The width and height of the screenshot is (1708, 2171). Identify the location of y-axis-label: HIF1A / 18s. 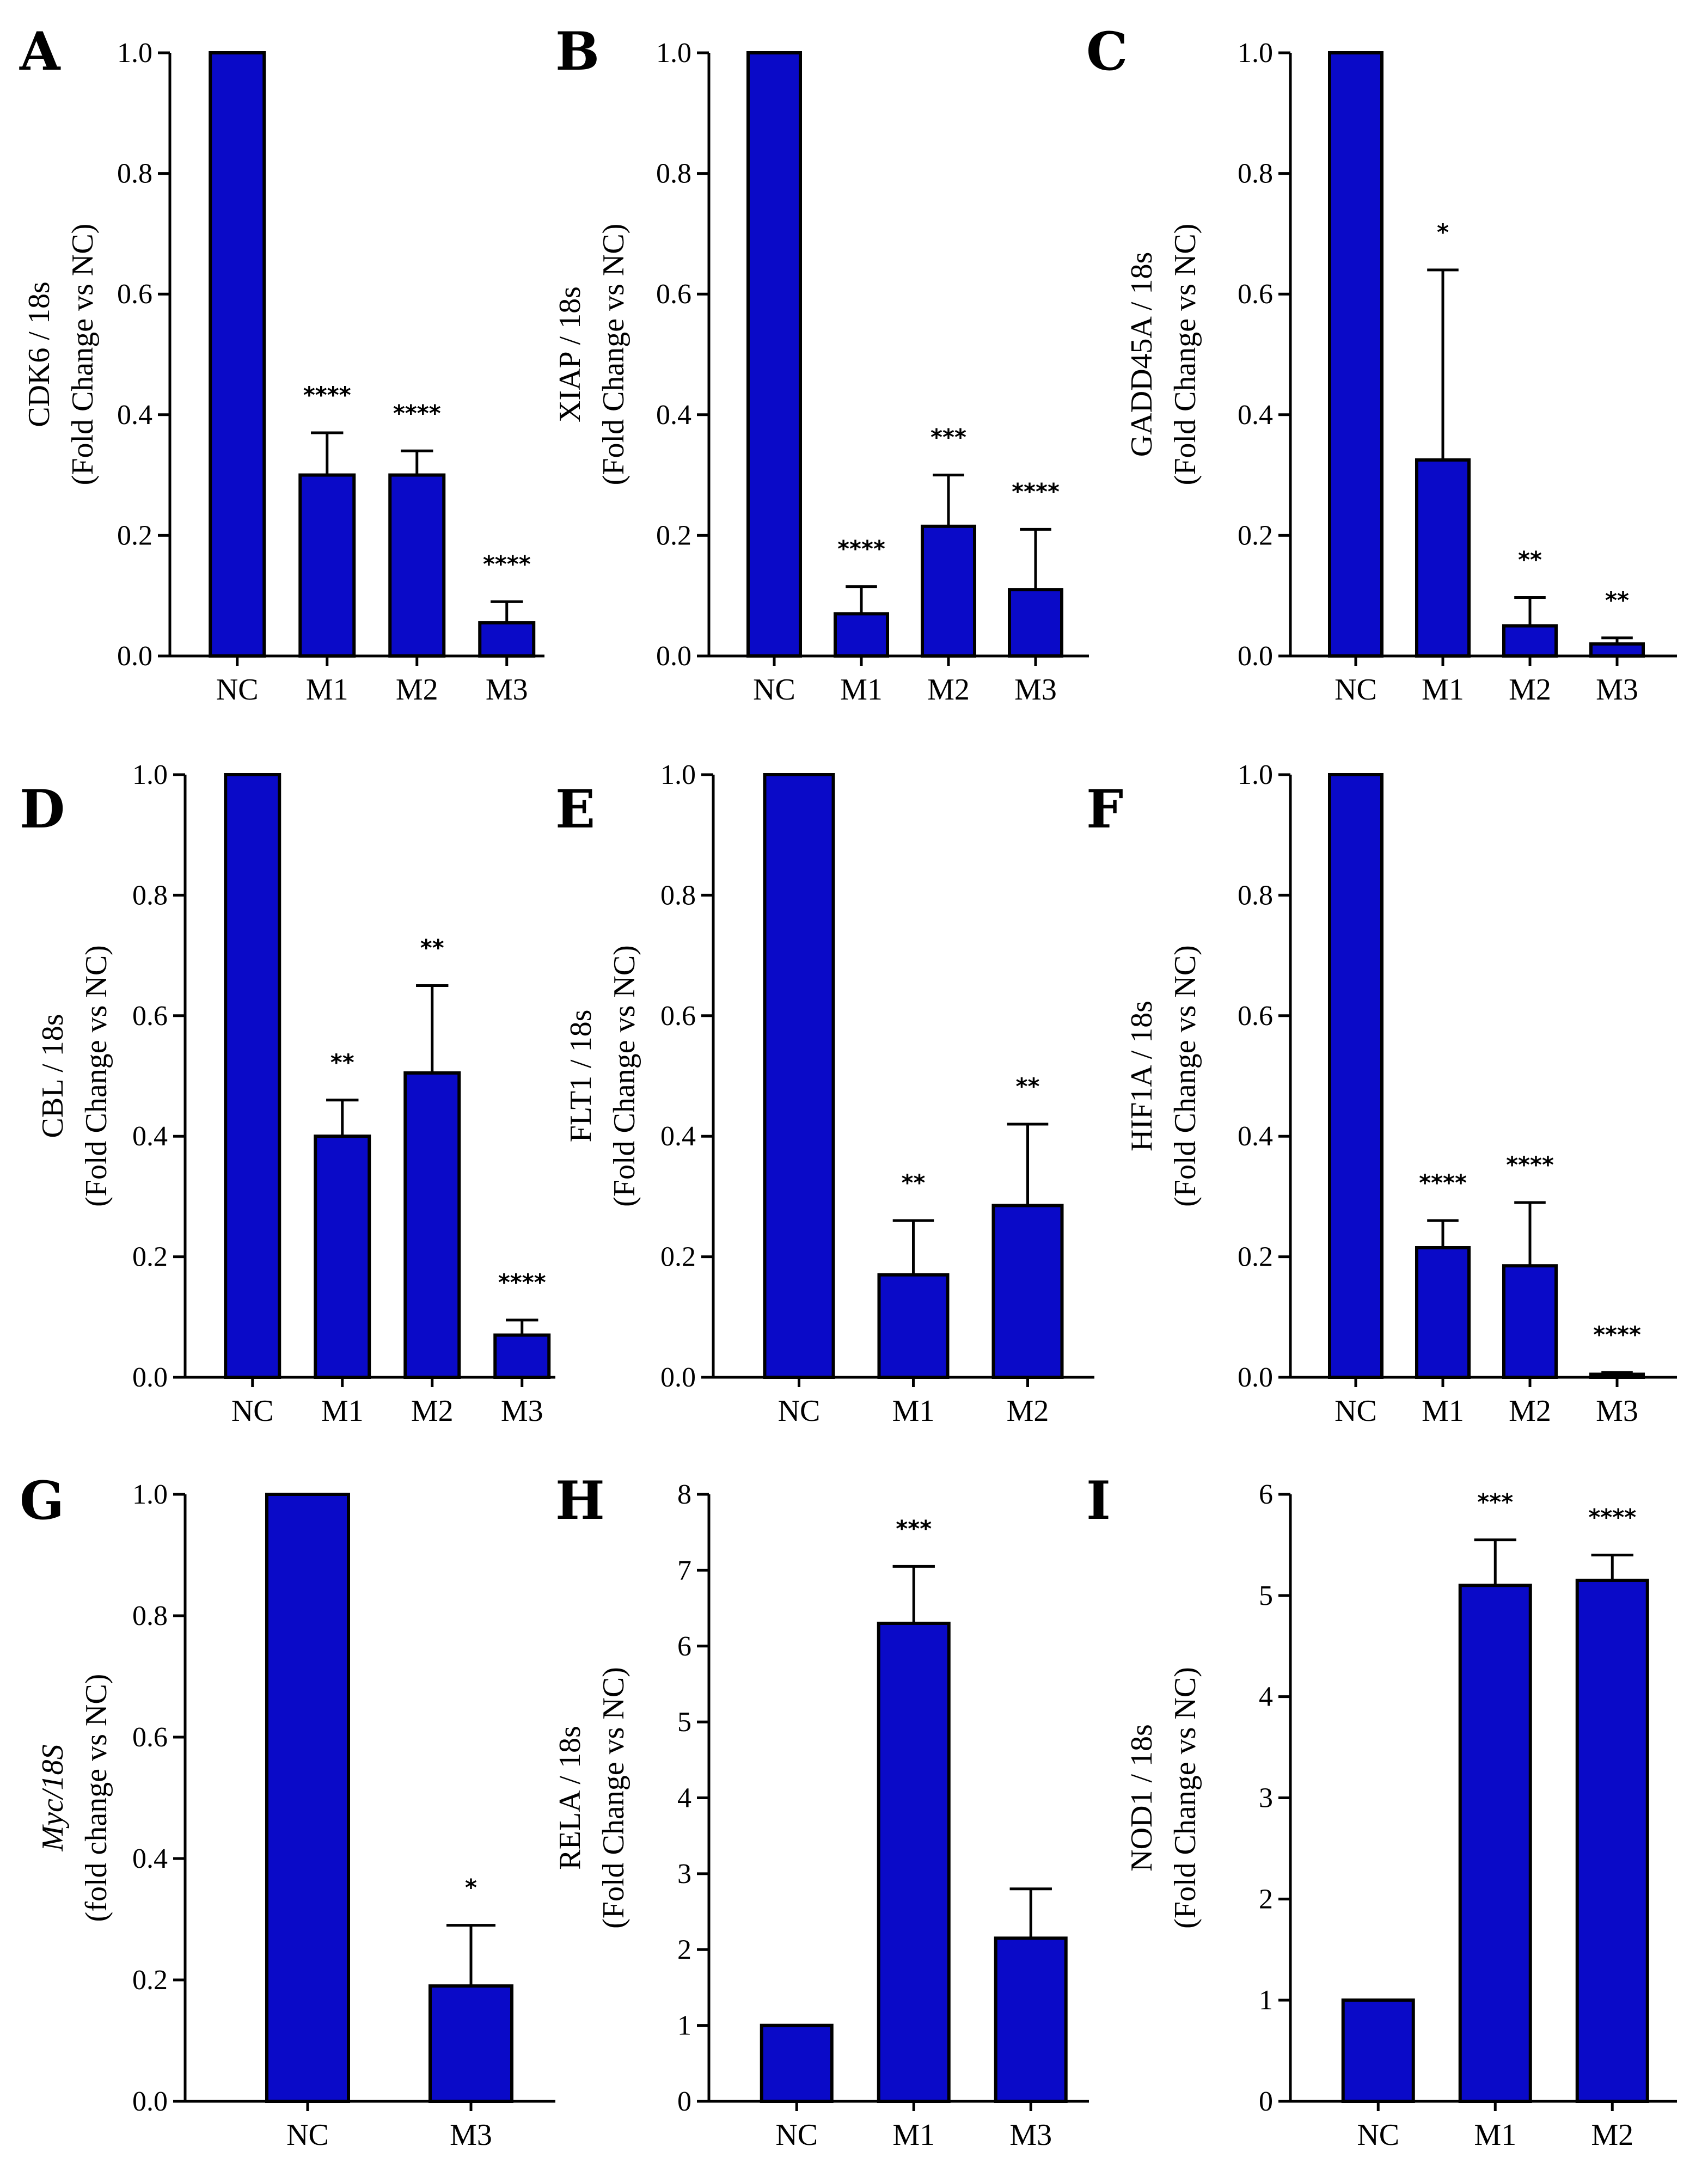
(1142, 1076).